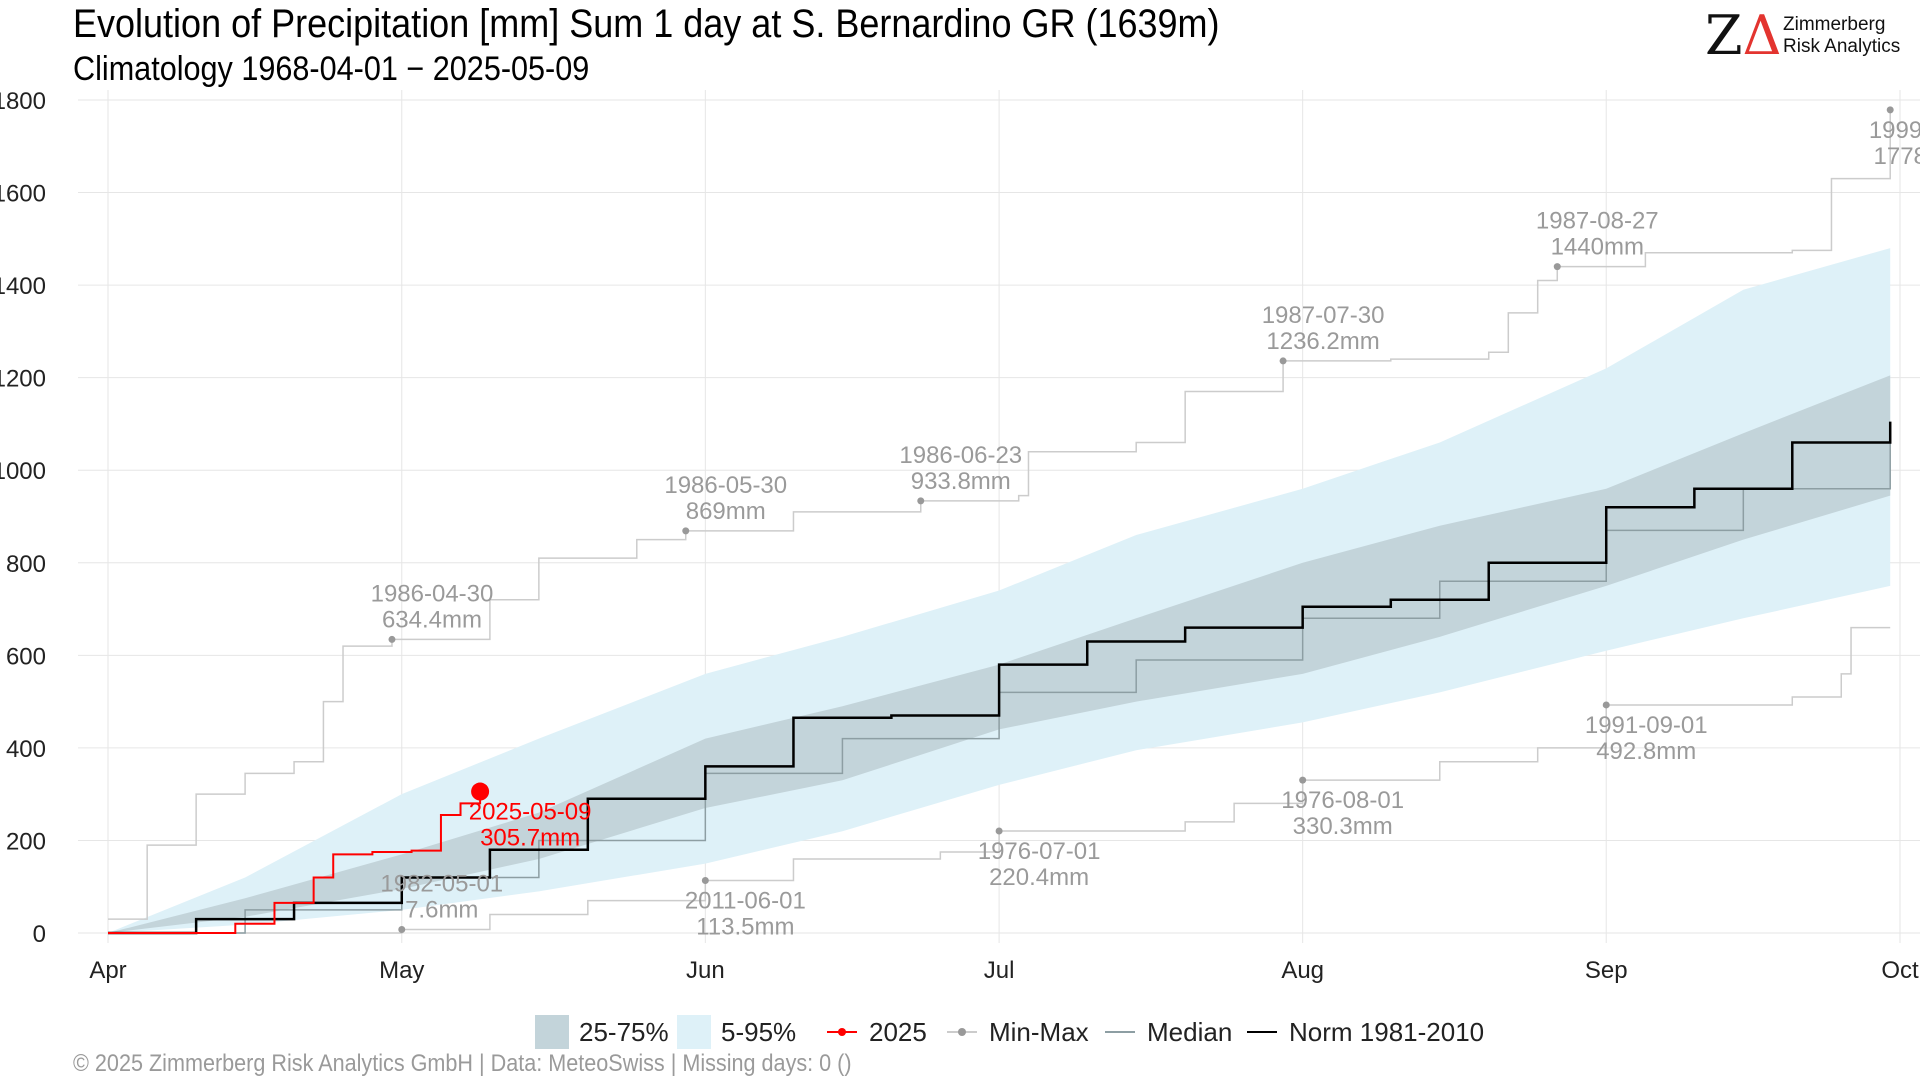 This screenshot has height=1080, width=1920. Describe the element at coordinates (1039, 877) in the screenshot. I see `annotation-value: 220.4mm` at that location.